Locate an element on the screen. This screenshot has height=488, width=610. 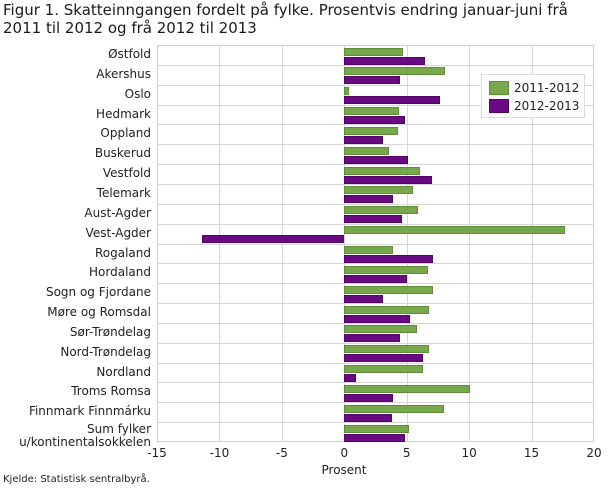
y-axis-label: Oppland is located at coordinates (125, 133).